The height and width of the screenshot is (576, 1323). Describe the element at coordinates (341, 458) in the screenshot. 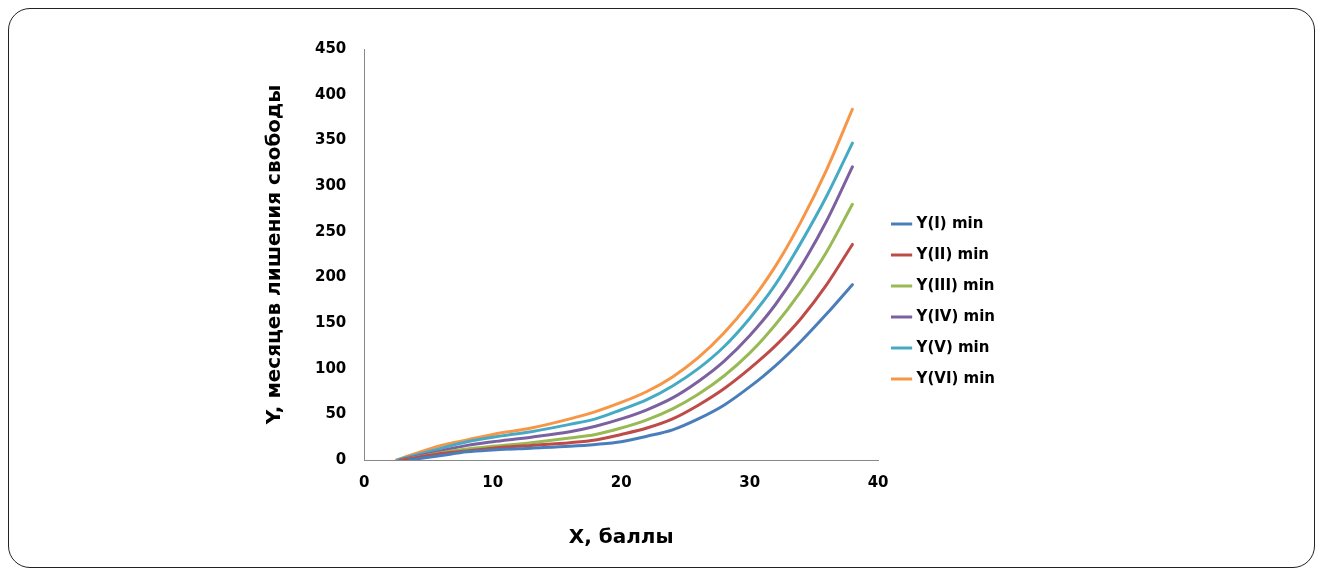

I see `y-tick-label: 0` at that location.